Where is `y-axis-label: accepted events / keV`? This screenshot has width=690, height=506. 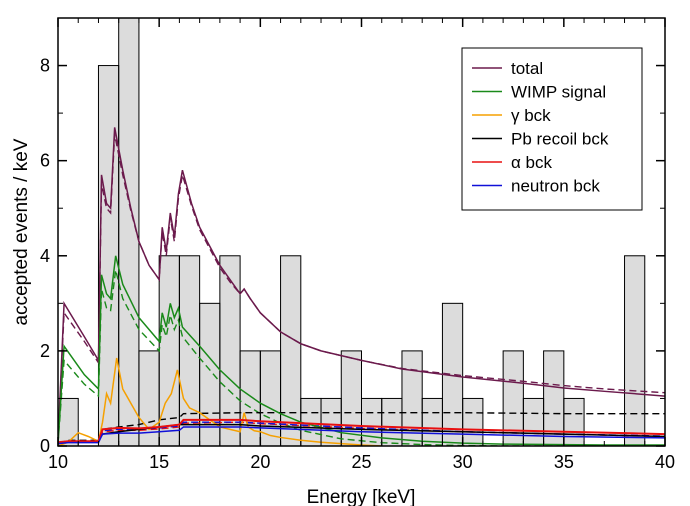 y-axis-label: accepted events / keV is located at coordinates (21, 231).